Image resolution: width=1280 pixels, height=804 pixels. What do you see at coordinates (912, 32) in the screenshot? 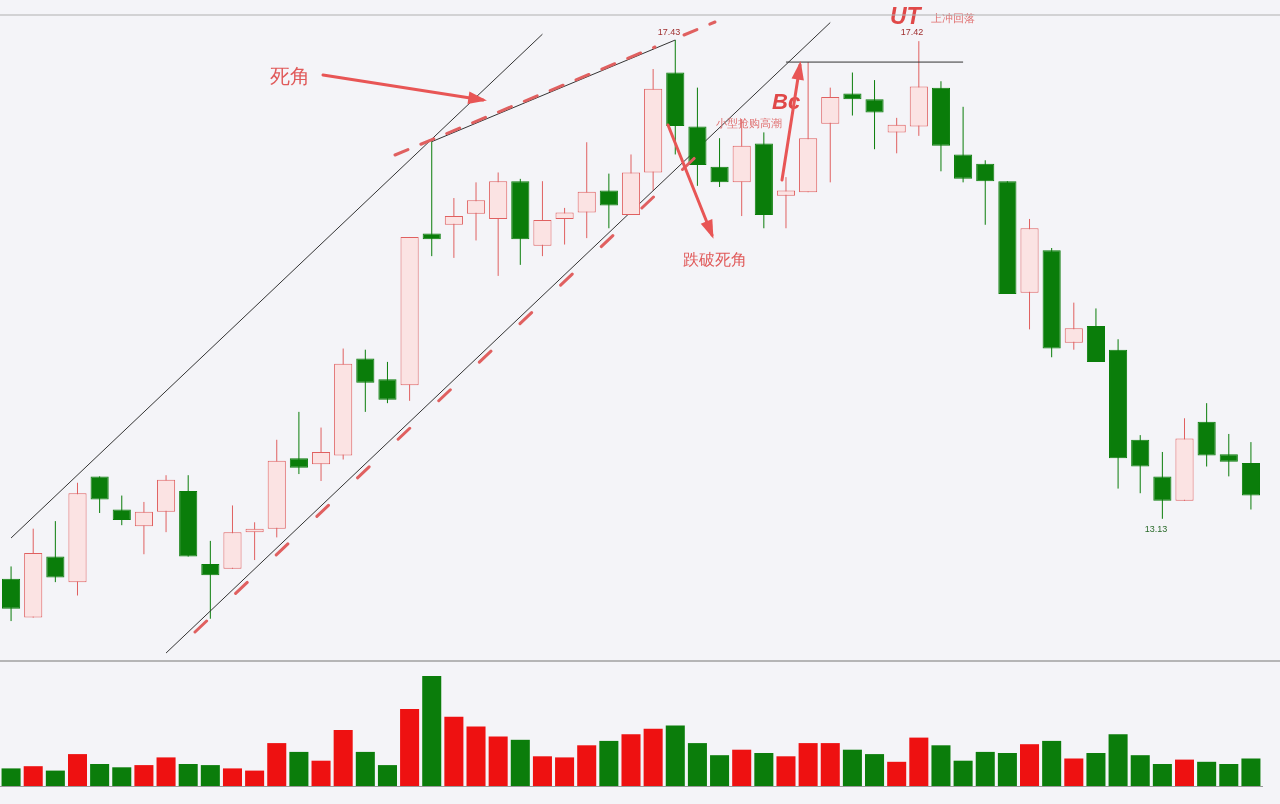
I see `text: 17.42` at bounding box center [912, 32].